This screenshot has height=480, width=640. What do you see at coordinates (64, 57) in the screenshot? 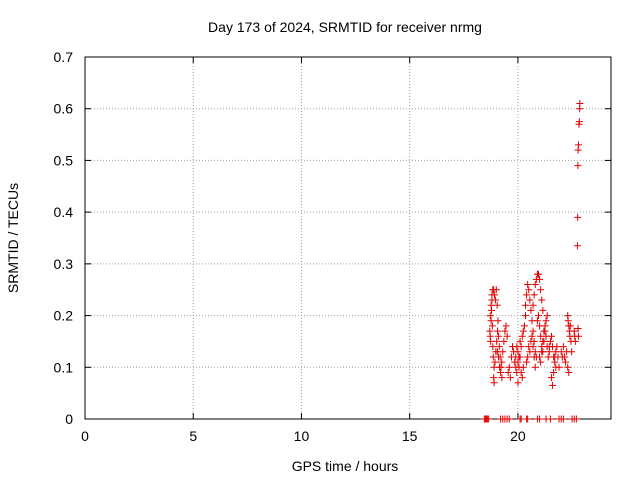
I see `y-tick-label: 0.7` at bounding box center [64, 57].